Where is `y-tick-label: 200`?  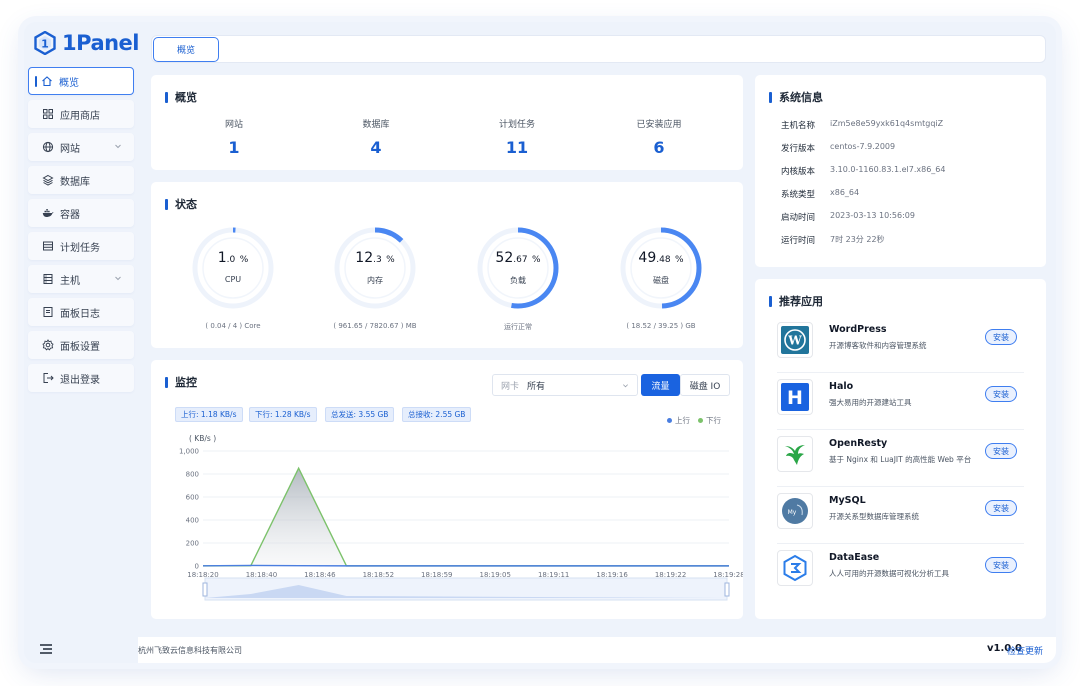
y-tick-label: 200 is located at coordinates (192, 544).